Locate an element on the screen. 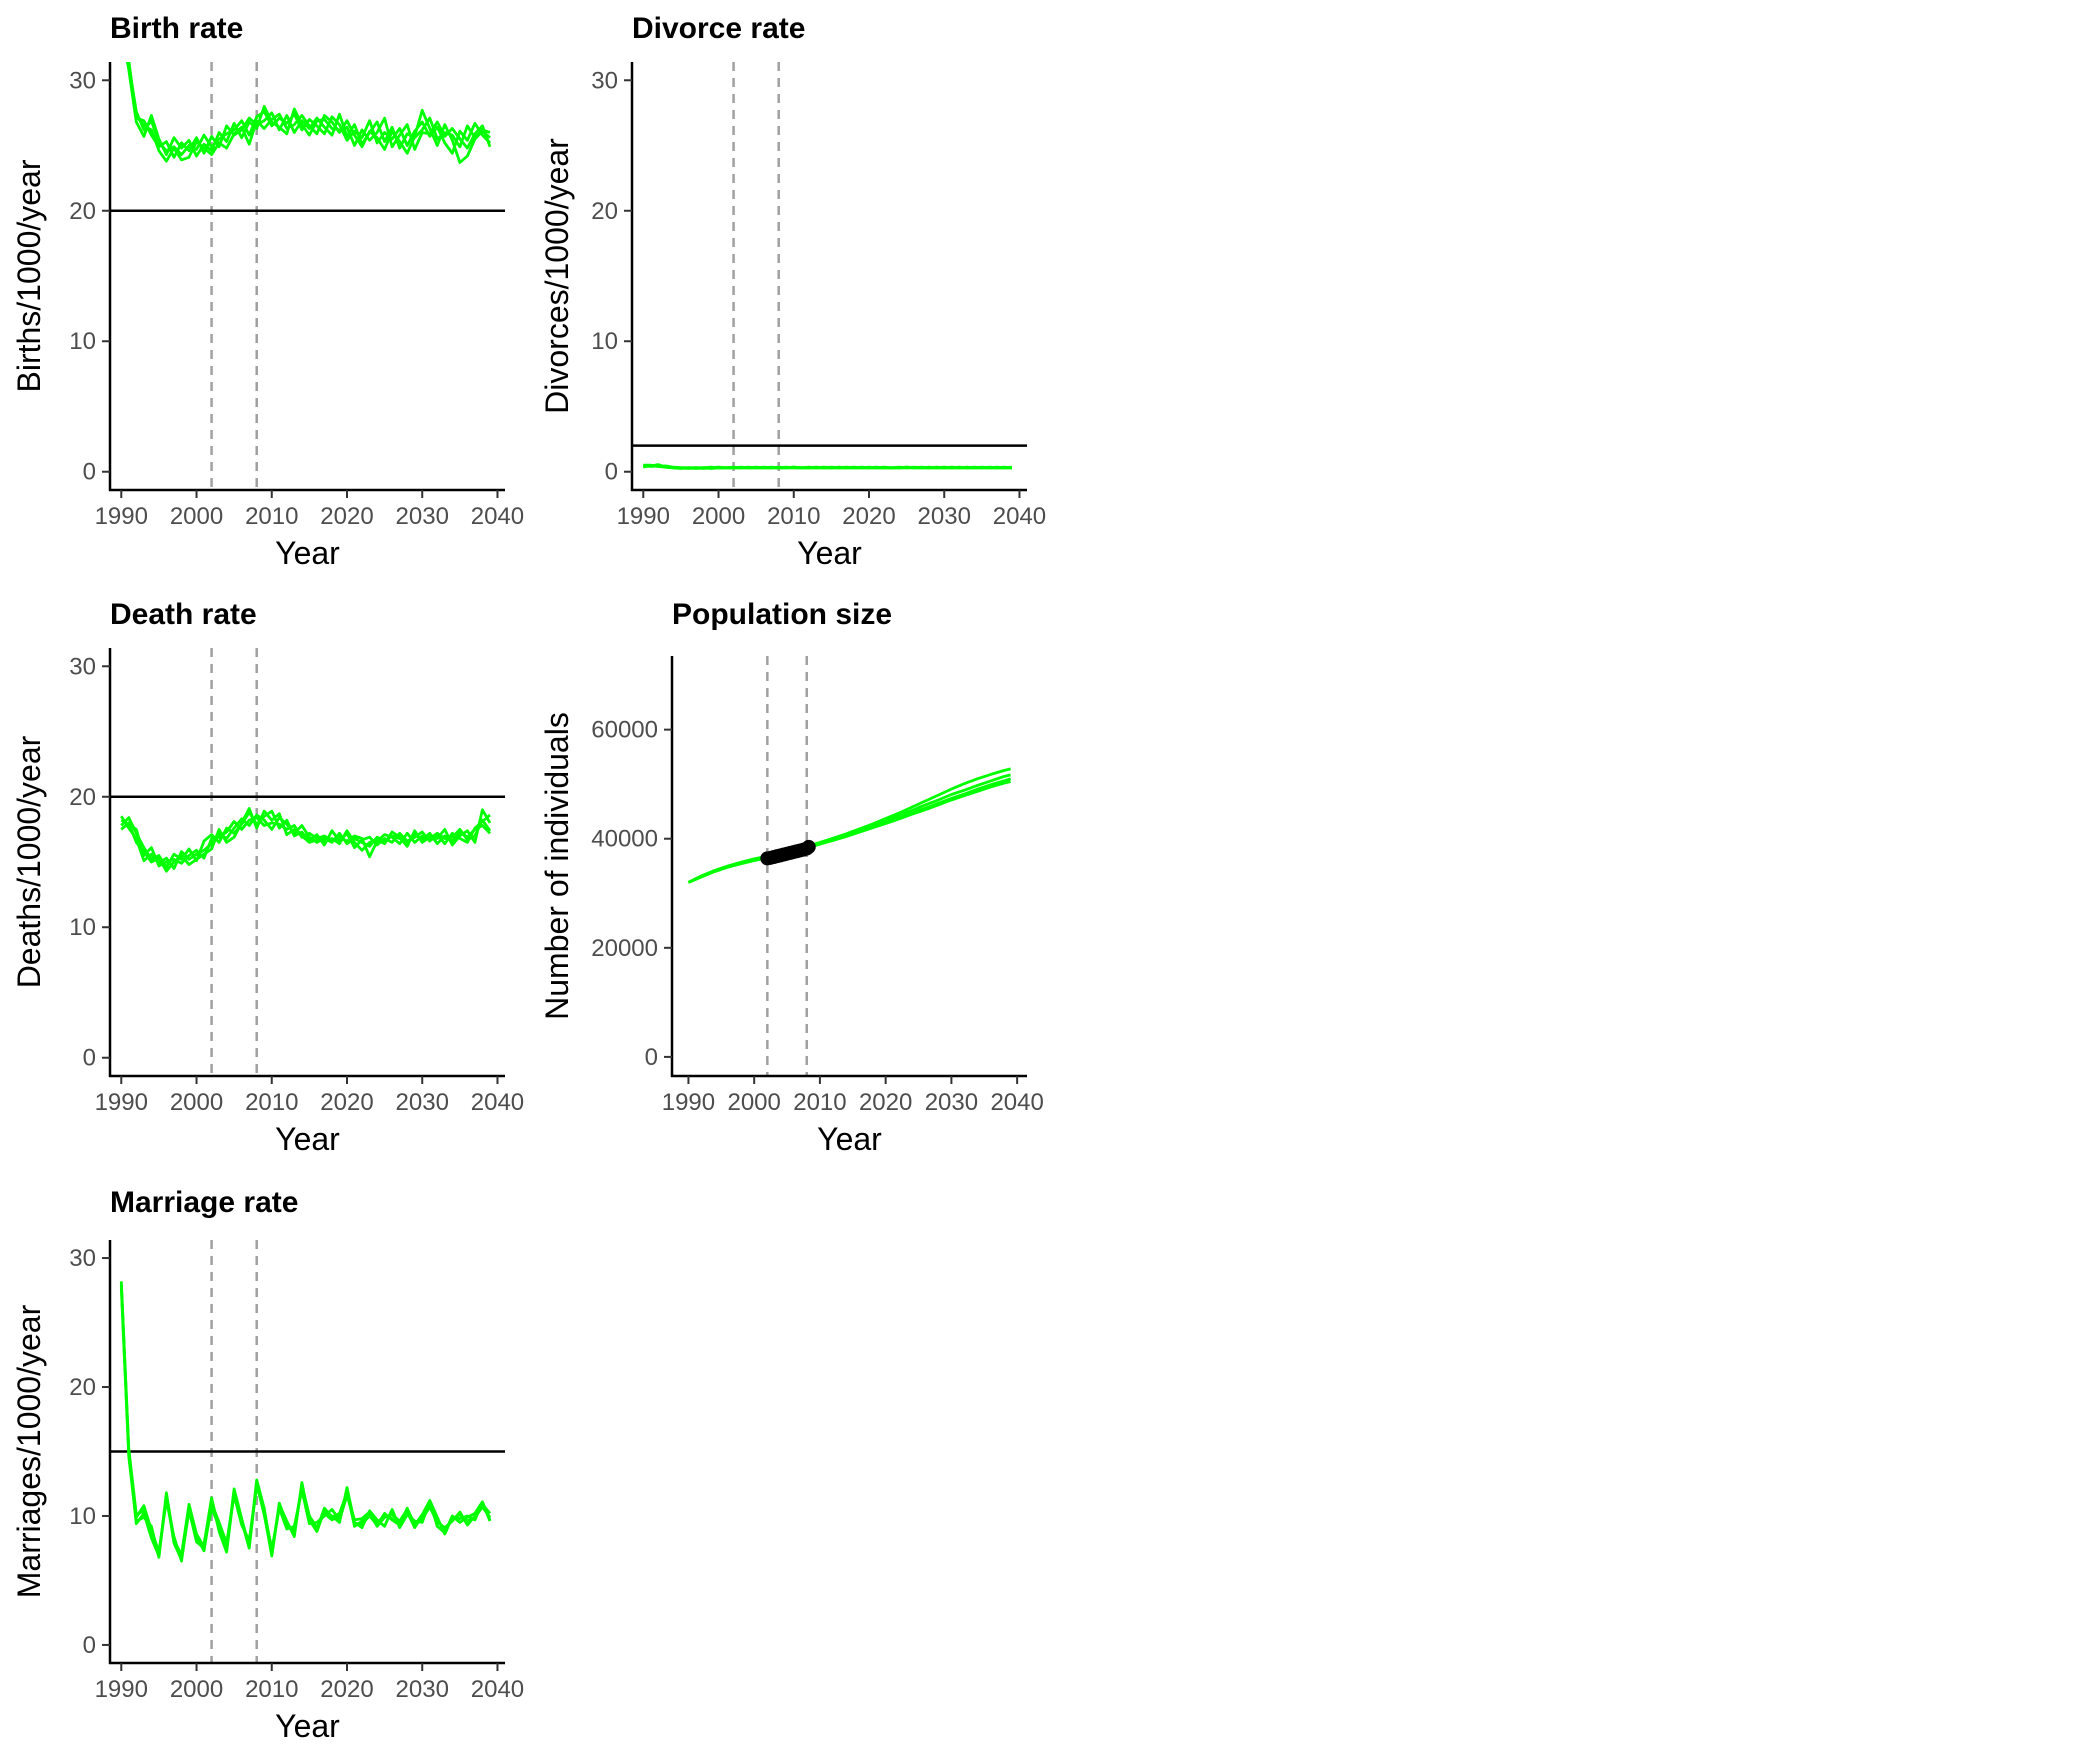  y-axis-label: Deaths/1000/year is located at coordinates (29, 861).